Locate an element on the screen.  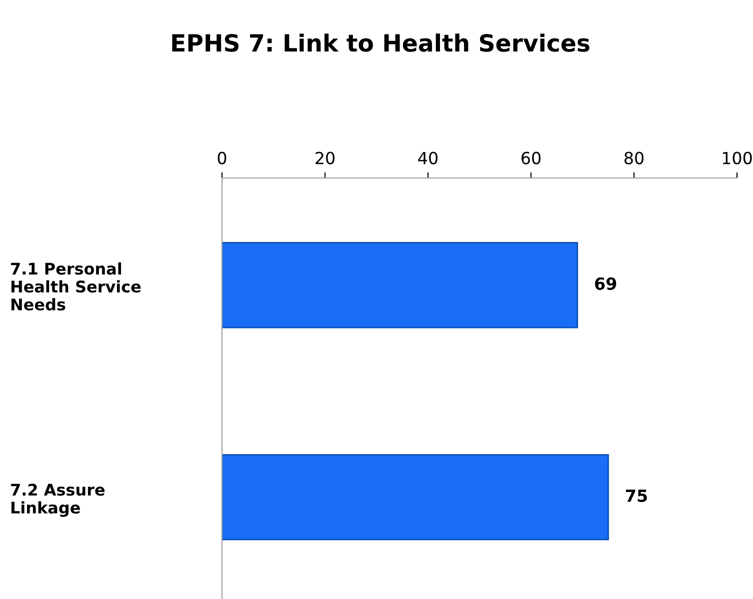
x-tick-label: 80 is located at coordinates (634, 158).